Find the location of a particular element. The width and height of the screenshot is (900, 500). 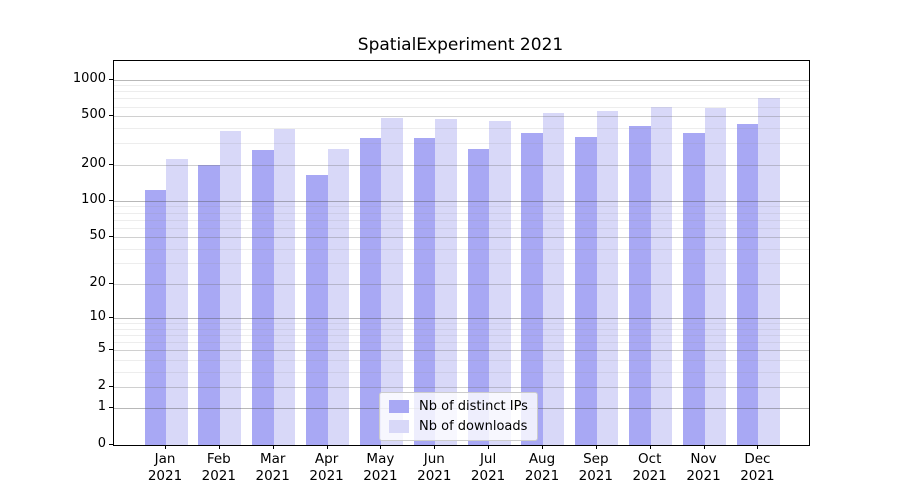

x-tick-label: Jul 2021 is located at coordinates (488, 467).